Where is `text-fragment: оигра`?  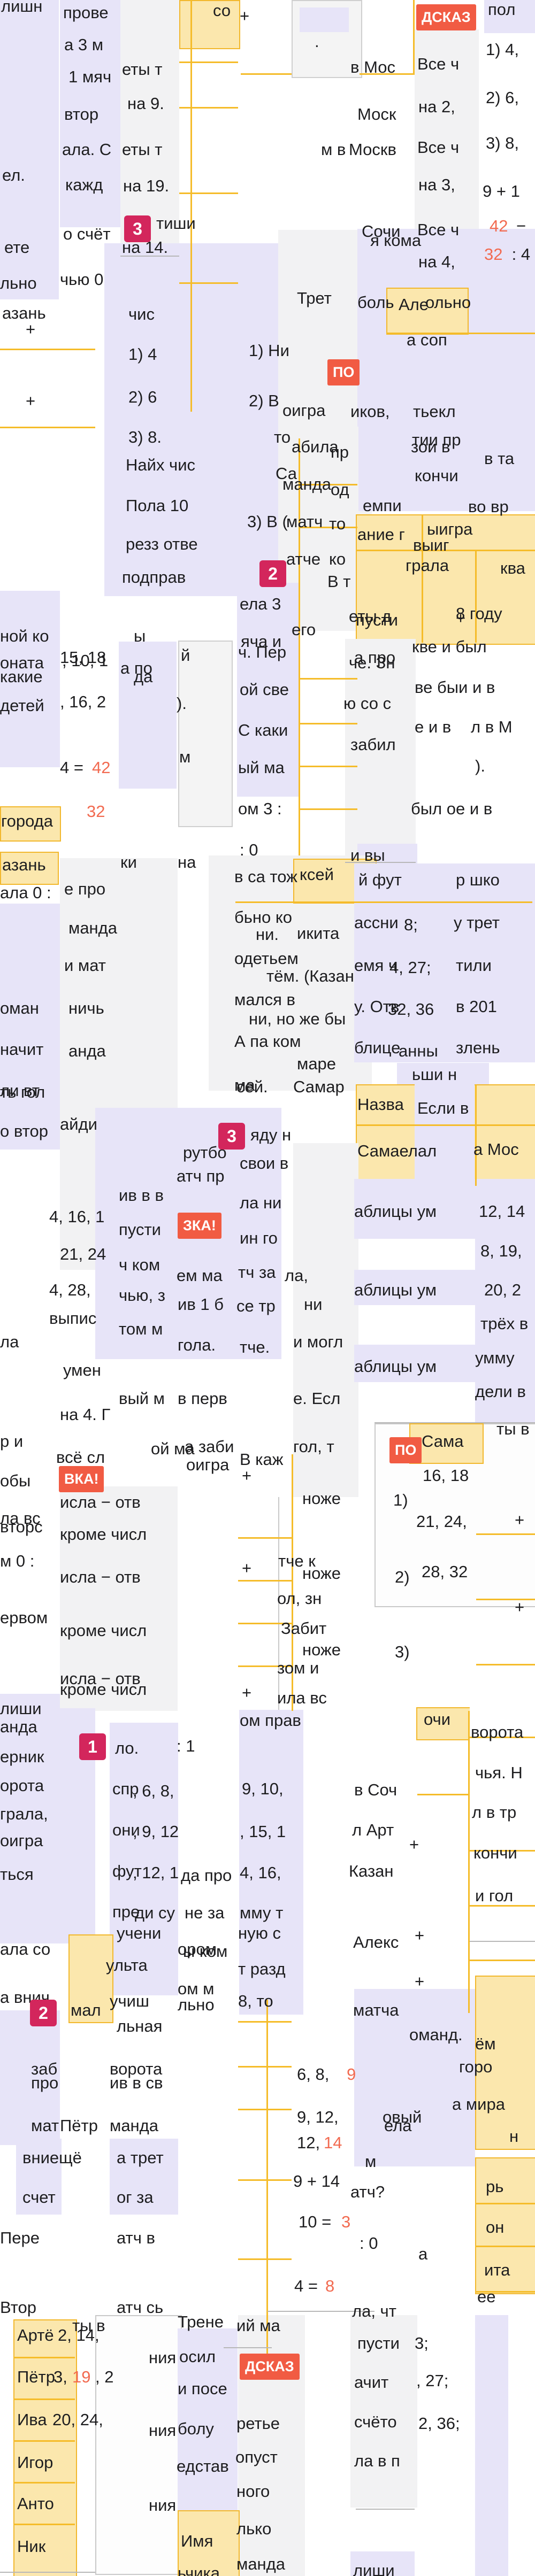
text-fragment: оигра is located at coordinates (21, 1840).